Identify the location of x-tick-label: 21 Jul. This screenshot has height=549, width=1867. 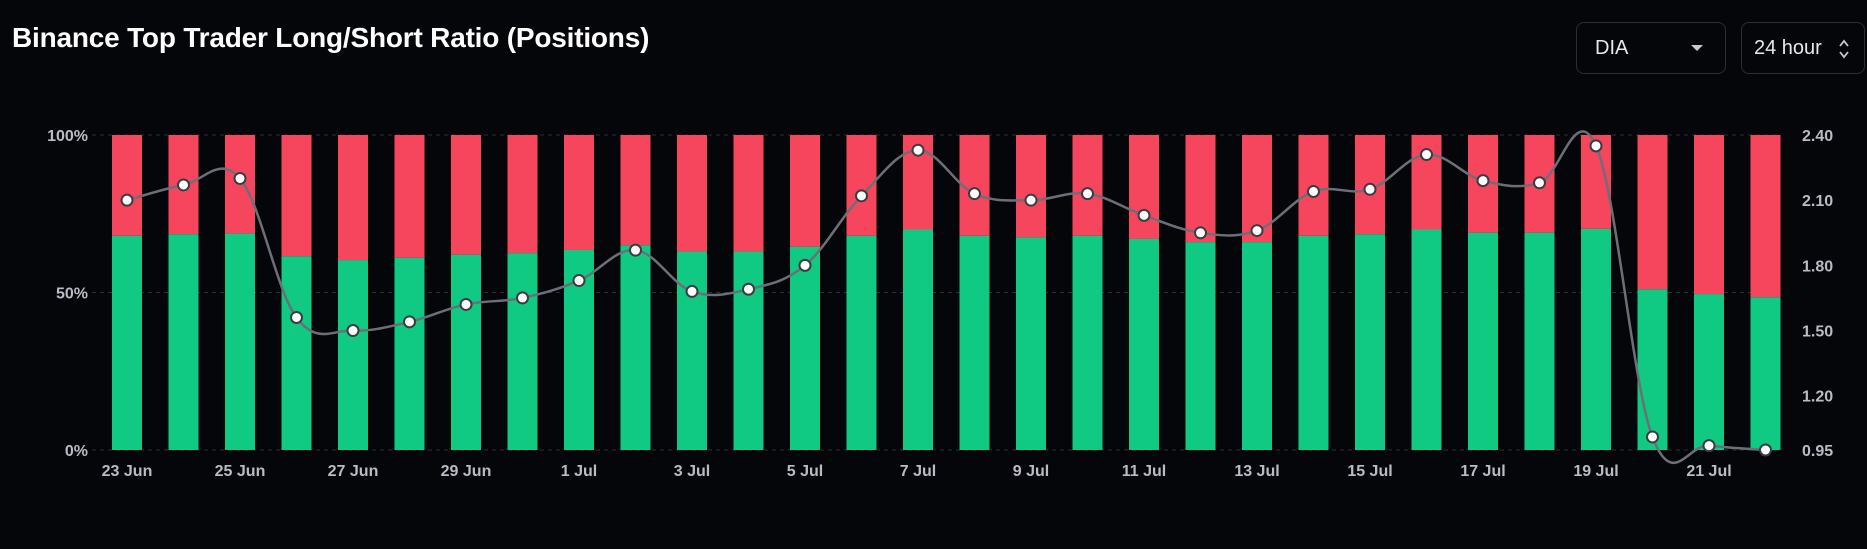
(1708, 471).